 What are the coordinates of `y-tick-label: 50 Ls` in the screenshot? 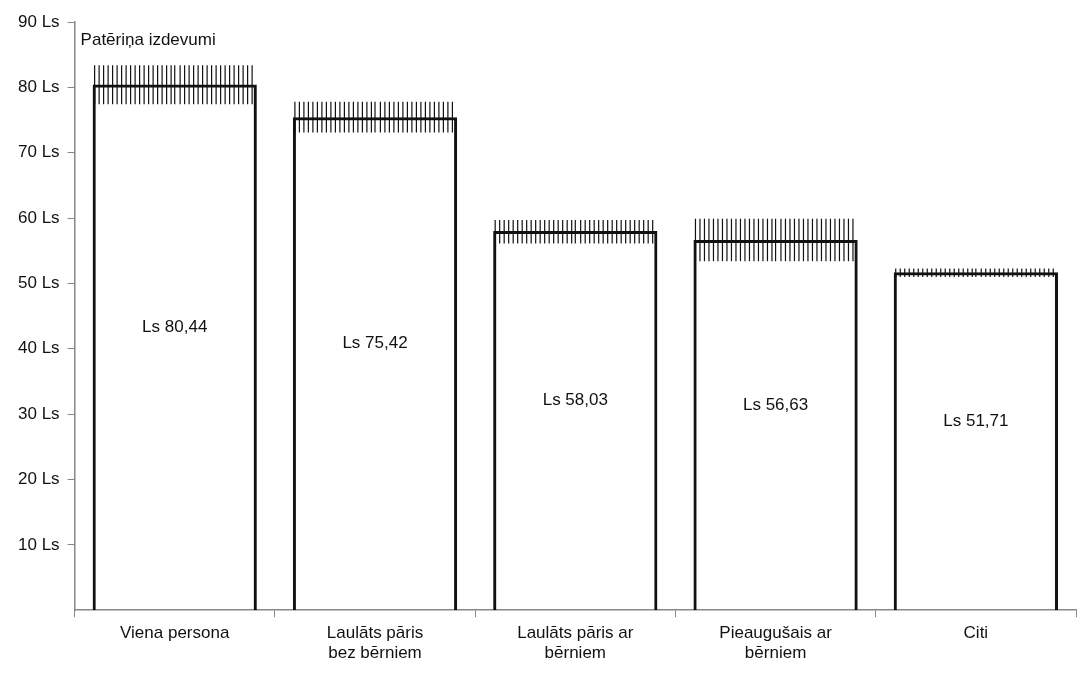 It's located at (38, 283).